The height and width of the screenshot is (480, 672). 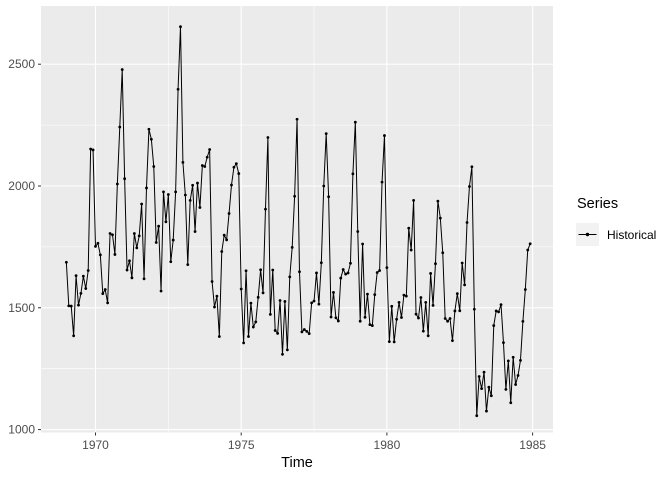 I want to click on y-tick-label: 1500, so click(x=21, y=308).